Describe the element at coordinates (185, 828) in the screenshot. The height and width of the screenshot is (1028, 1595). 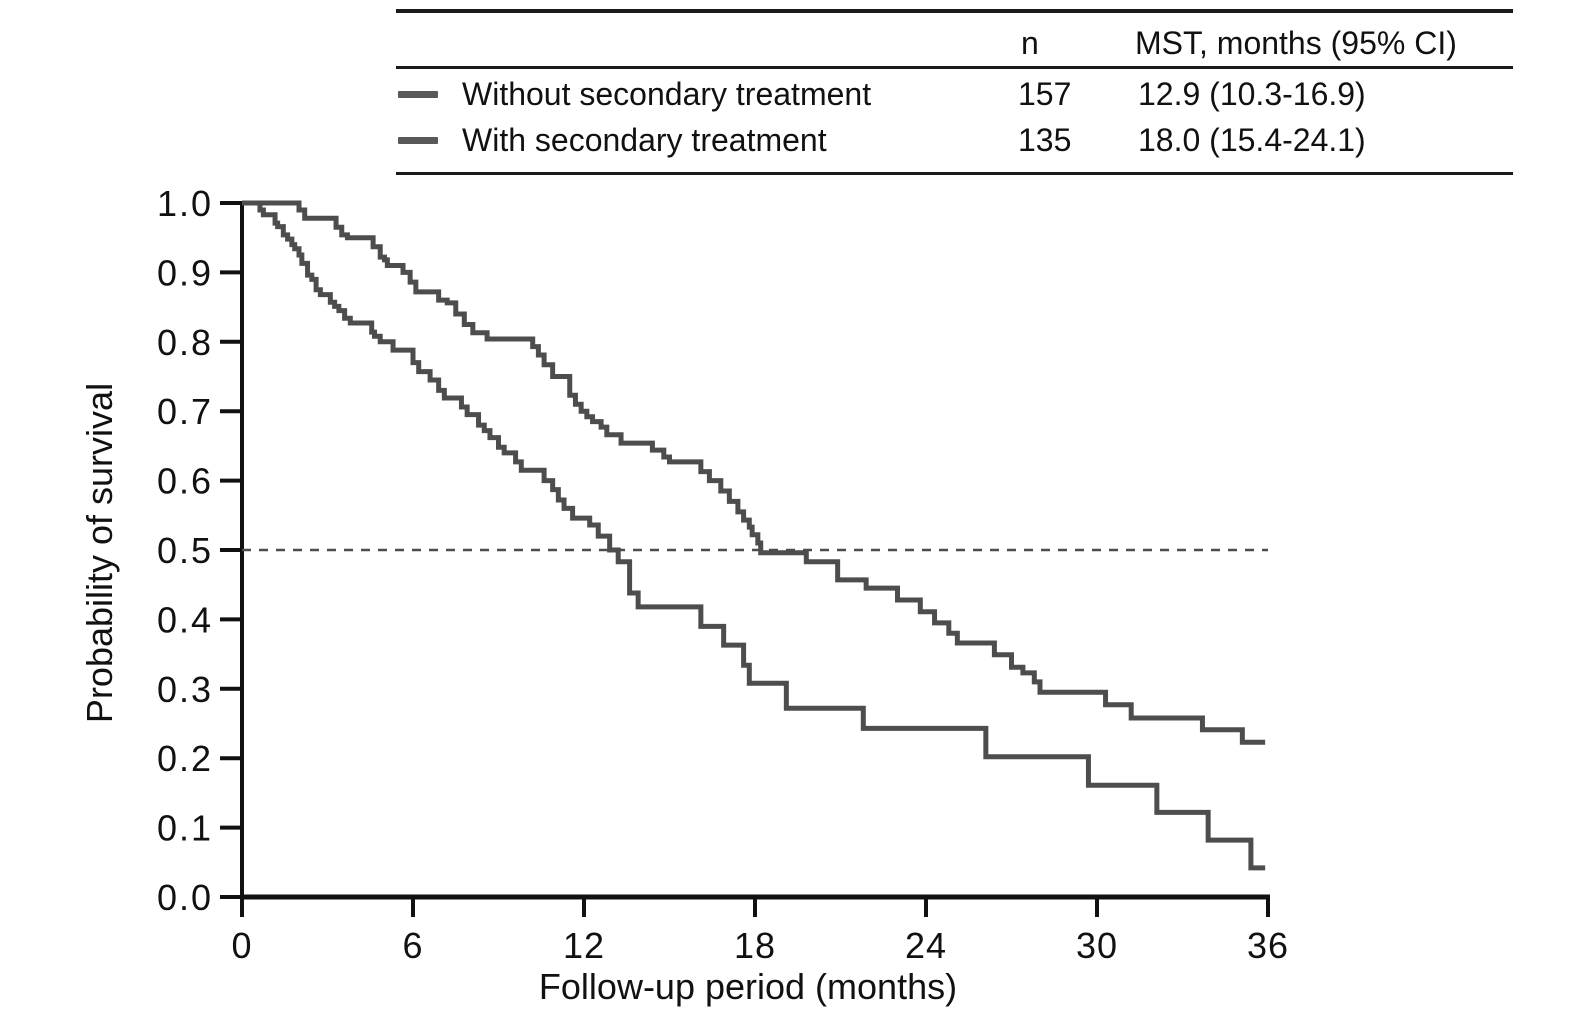
I see `y-tick-label: 0.1` at that location.